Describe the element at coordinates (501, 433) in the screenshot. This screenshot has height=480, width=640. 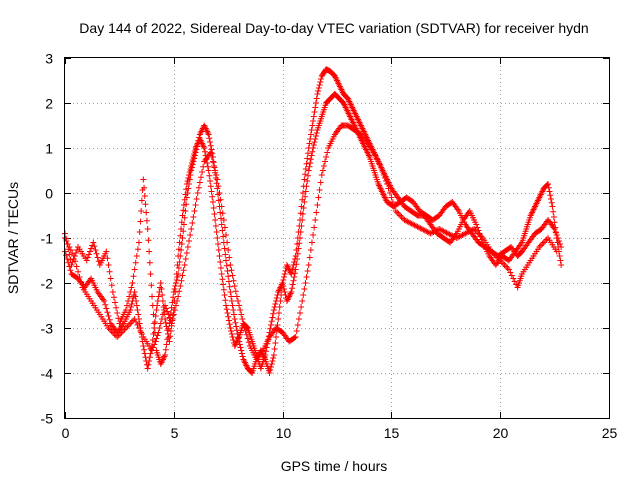
I see `x-tick-label: 20` at that location.